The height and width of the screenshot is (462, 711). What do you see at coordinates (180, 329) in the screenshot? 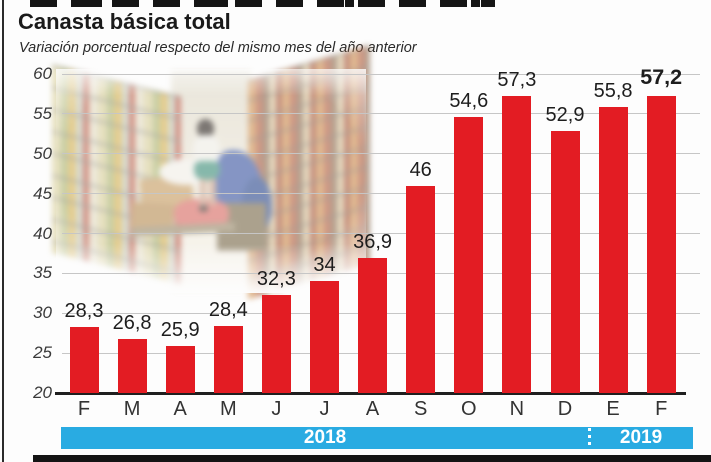
I see `bar-value-label-2: 25,9` at bounding box center [180, 329].